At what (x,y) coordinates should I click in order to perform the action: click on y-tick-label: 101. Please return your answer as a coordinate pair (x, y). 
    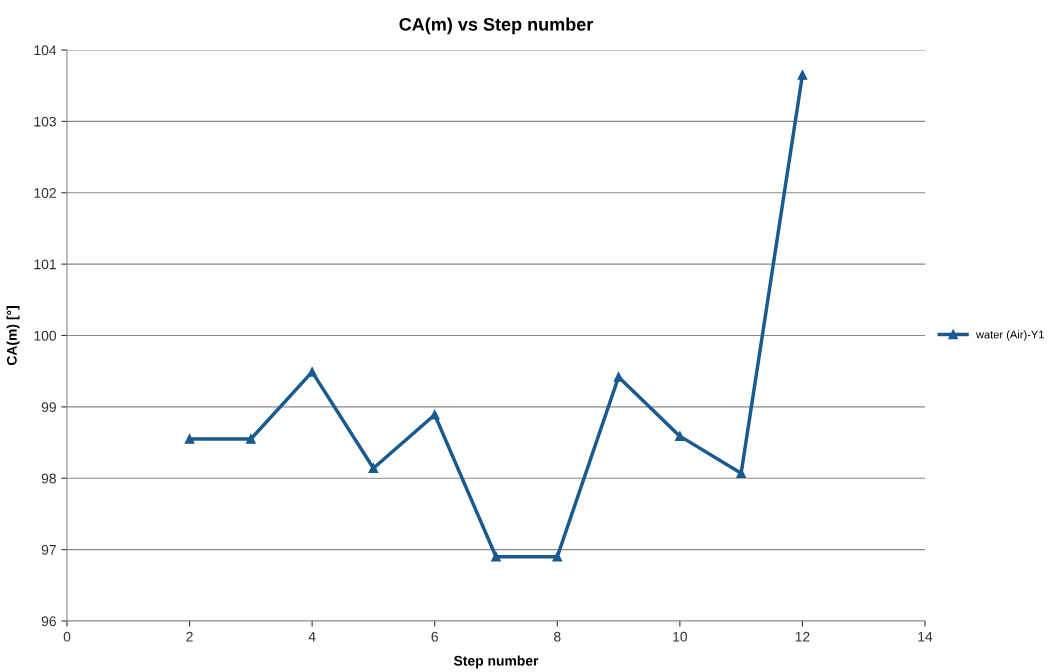
    Looking at the image, I should click on (45, 264).